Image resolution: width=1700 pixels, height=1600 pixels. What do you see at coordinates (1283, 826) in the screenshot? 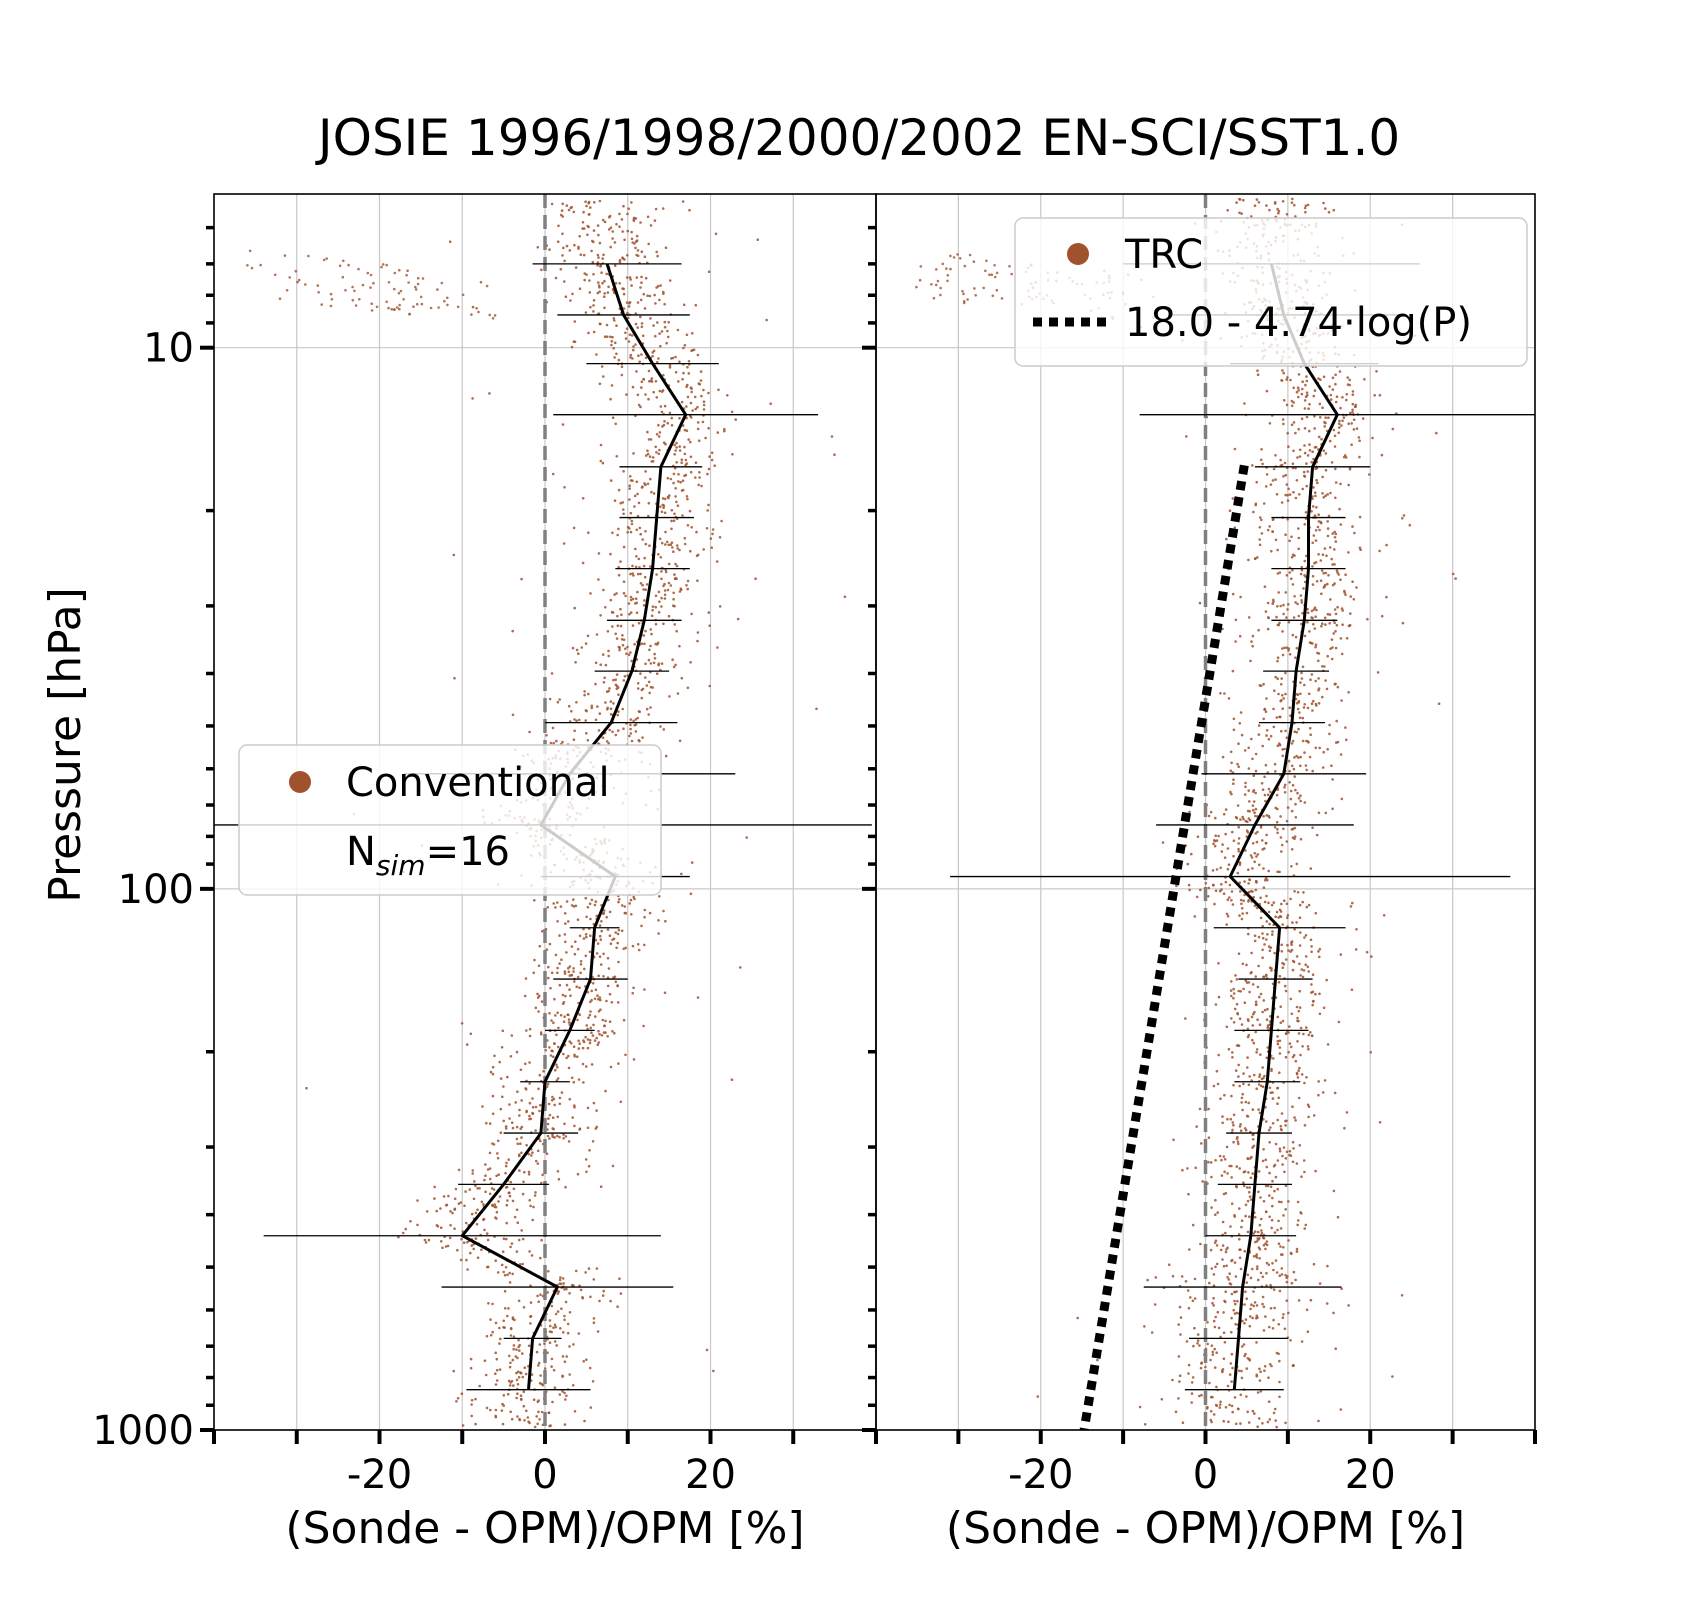
I see `right-median-line` at bounding box center [1283, 826].